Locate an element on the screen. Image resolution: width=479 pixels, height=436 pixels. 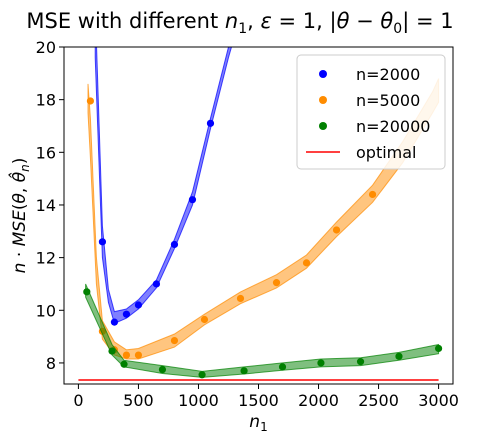
point-n=20000-0 is located at coordinates (87, 292).